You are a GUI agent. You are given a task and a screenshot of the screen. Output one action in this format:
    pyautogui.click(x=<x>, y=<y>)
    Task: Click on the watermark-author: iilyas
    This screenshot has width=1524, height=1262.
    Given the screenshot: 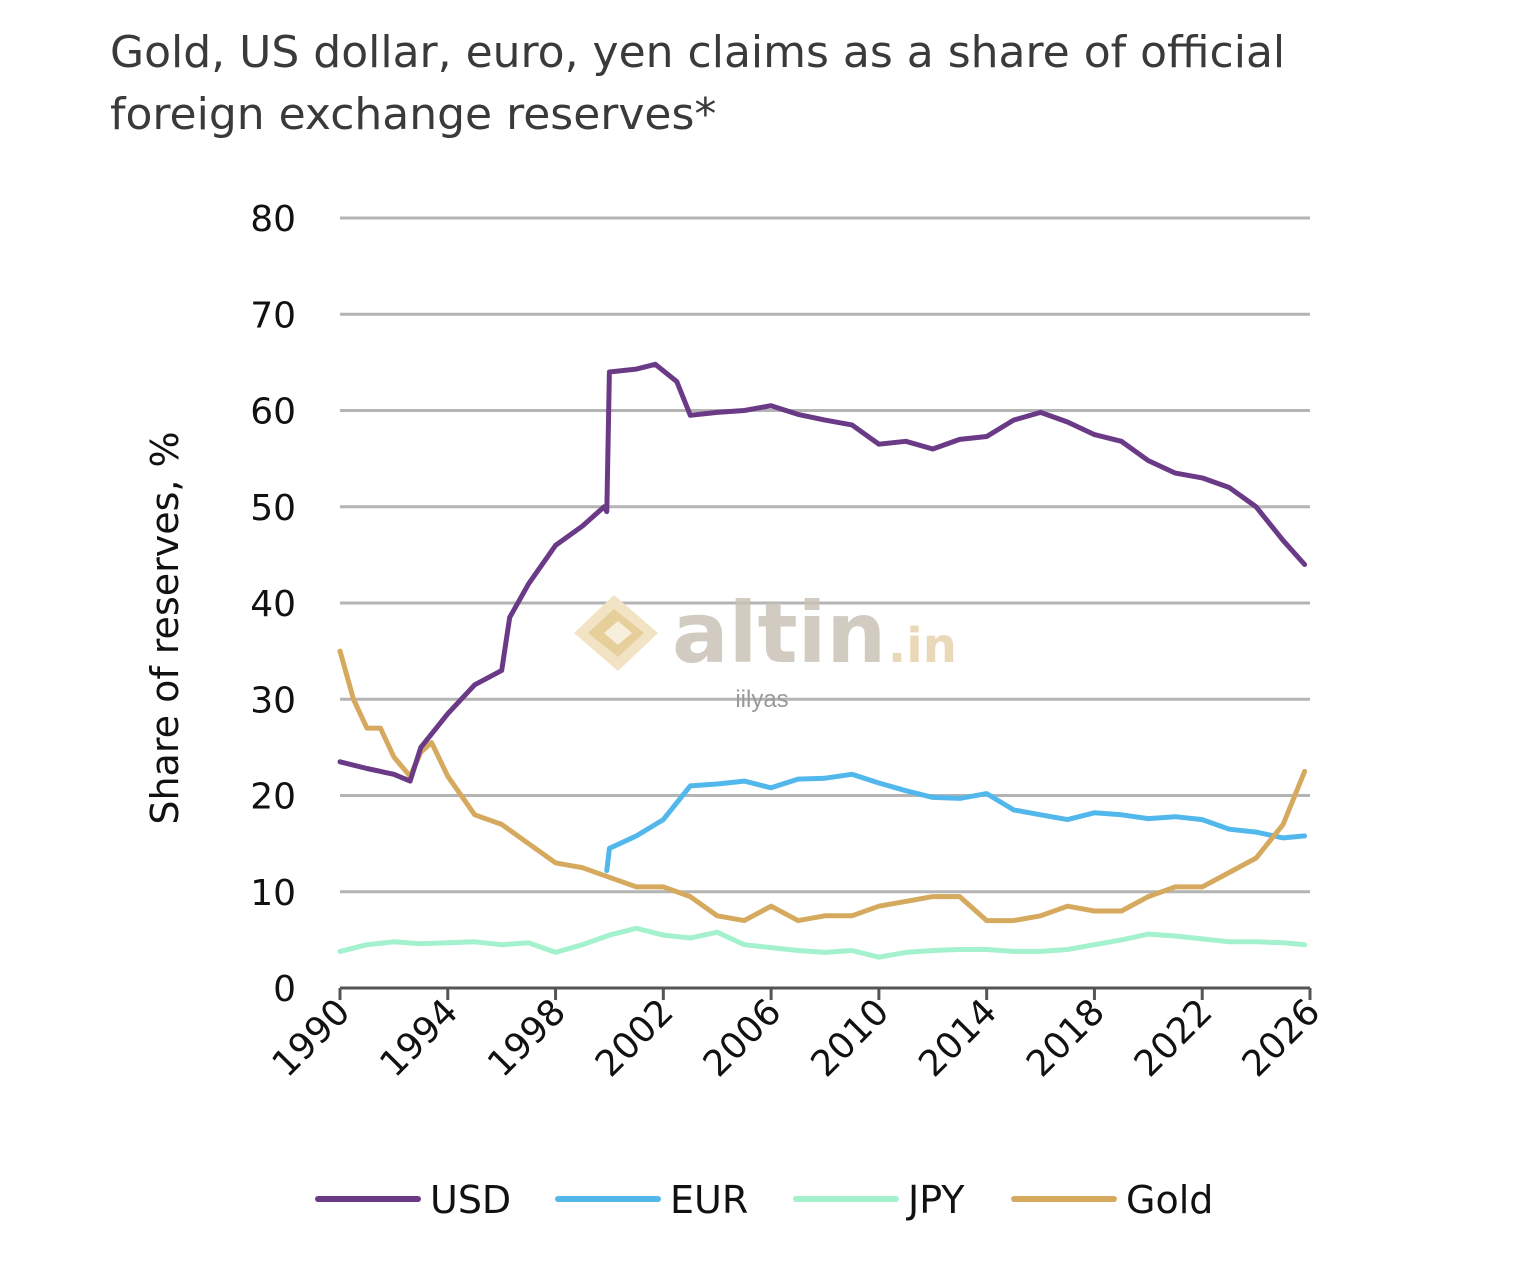 What is the action you would take?
    pyautogui.click(x=761, y=699)
    